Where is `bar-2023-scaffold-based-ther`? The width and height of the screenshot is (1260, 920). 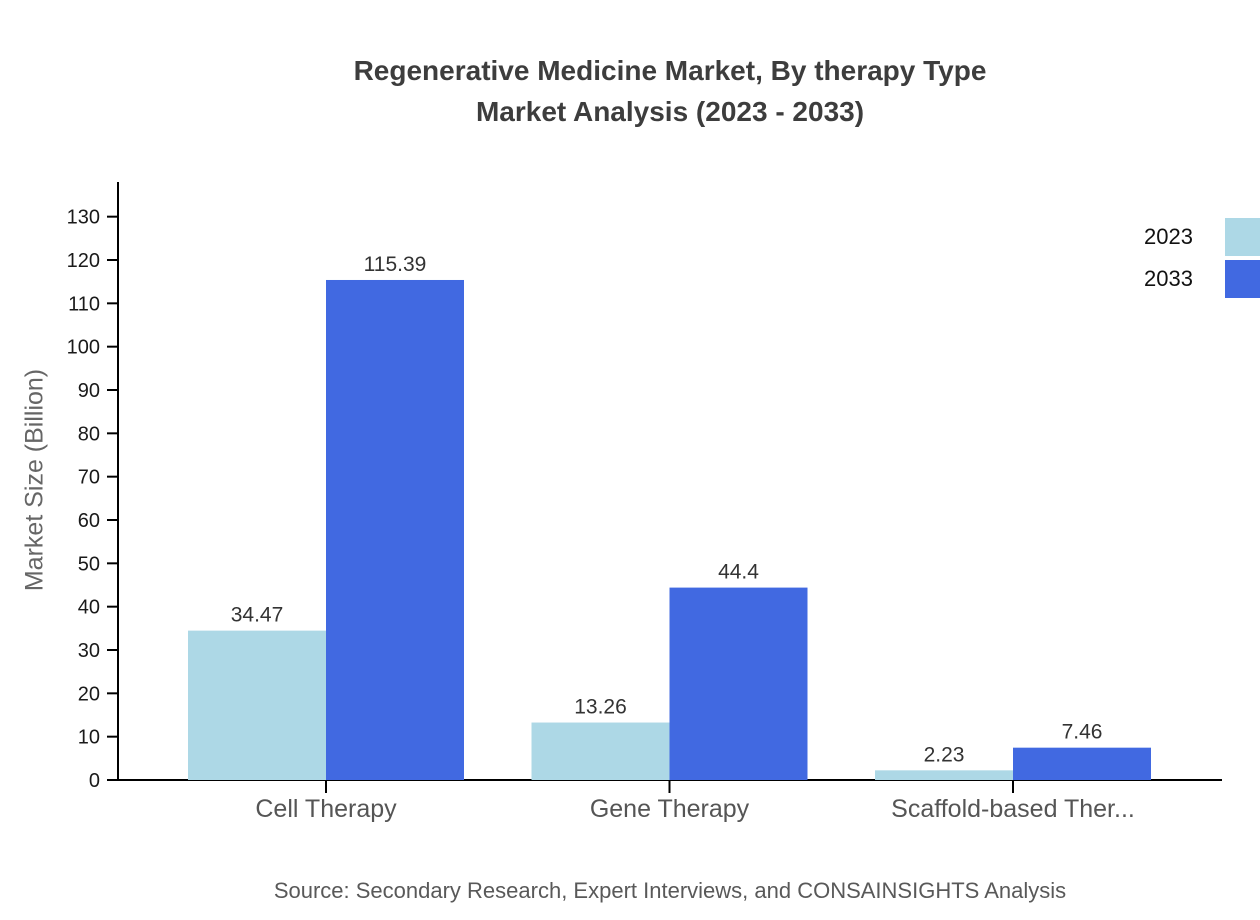 bar-2023-scaffold-based-ther is located at coordinates (944, 775).